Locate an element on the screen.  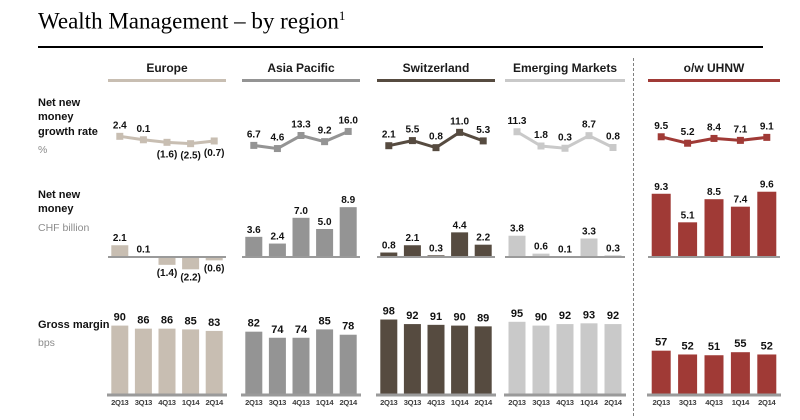
row-label-net-new-money: Net new money CHF billion is located at coordinates (74, 211).